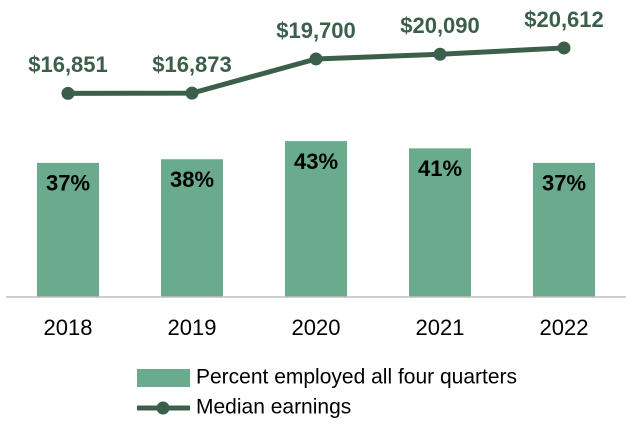 Image resolution: width=634 pixels, height=424 pixels. What do you see at coordinates (192, 327) in the screenshot?
I see `x-tick-label: 2019` at bounding box center [192, 327].